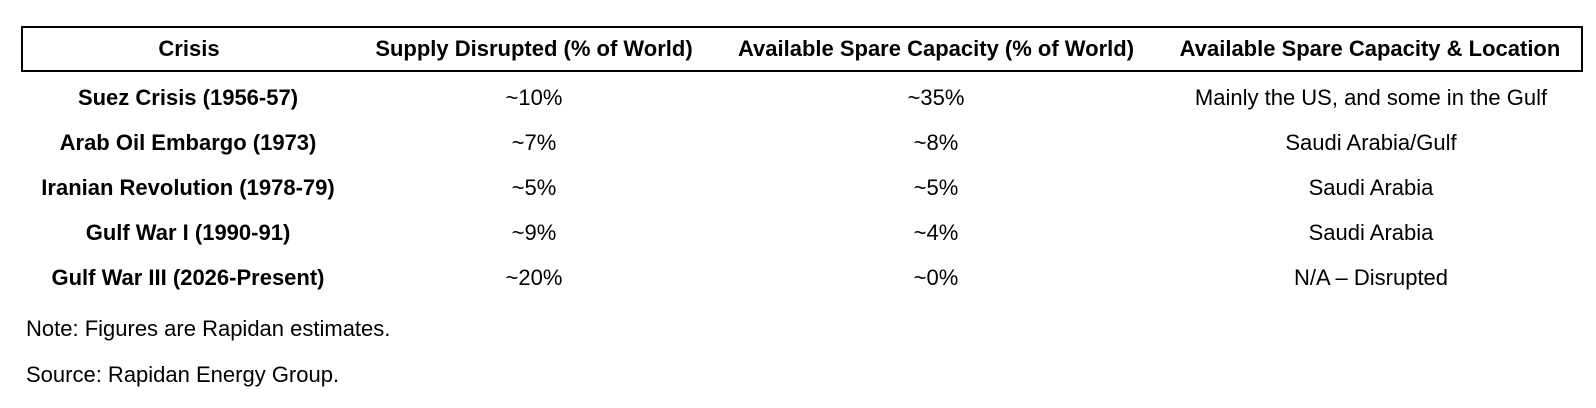 The height and width of the screenshot is (408, 1596). I want to click on supply-disrupted-value: ~9%, so click(534, 232).